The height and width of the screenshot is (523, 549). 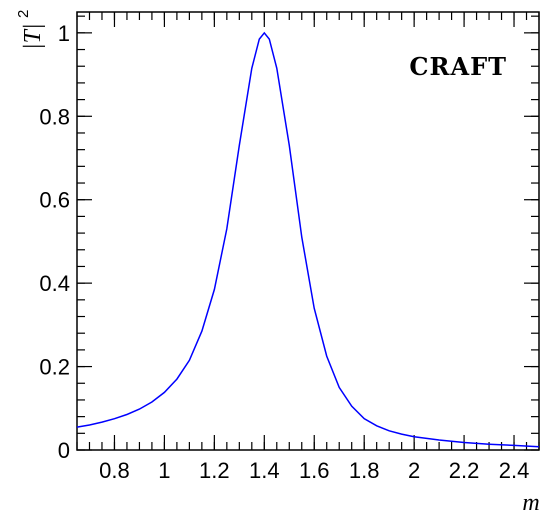 What do you see at coordinates (54, 116) in the screenshot?
I see `y-tick-label: 0.8` at bounding box center [54, 116].